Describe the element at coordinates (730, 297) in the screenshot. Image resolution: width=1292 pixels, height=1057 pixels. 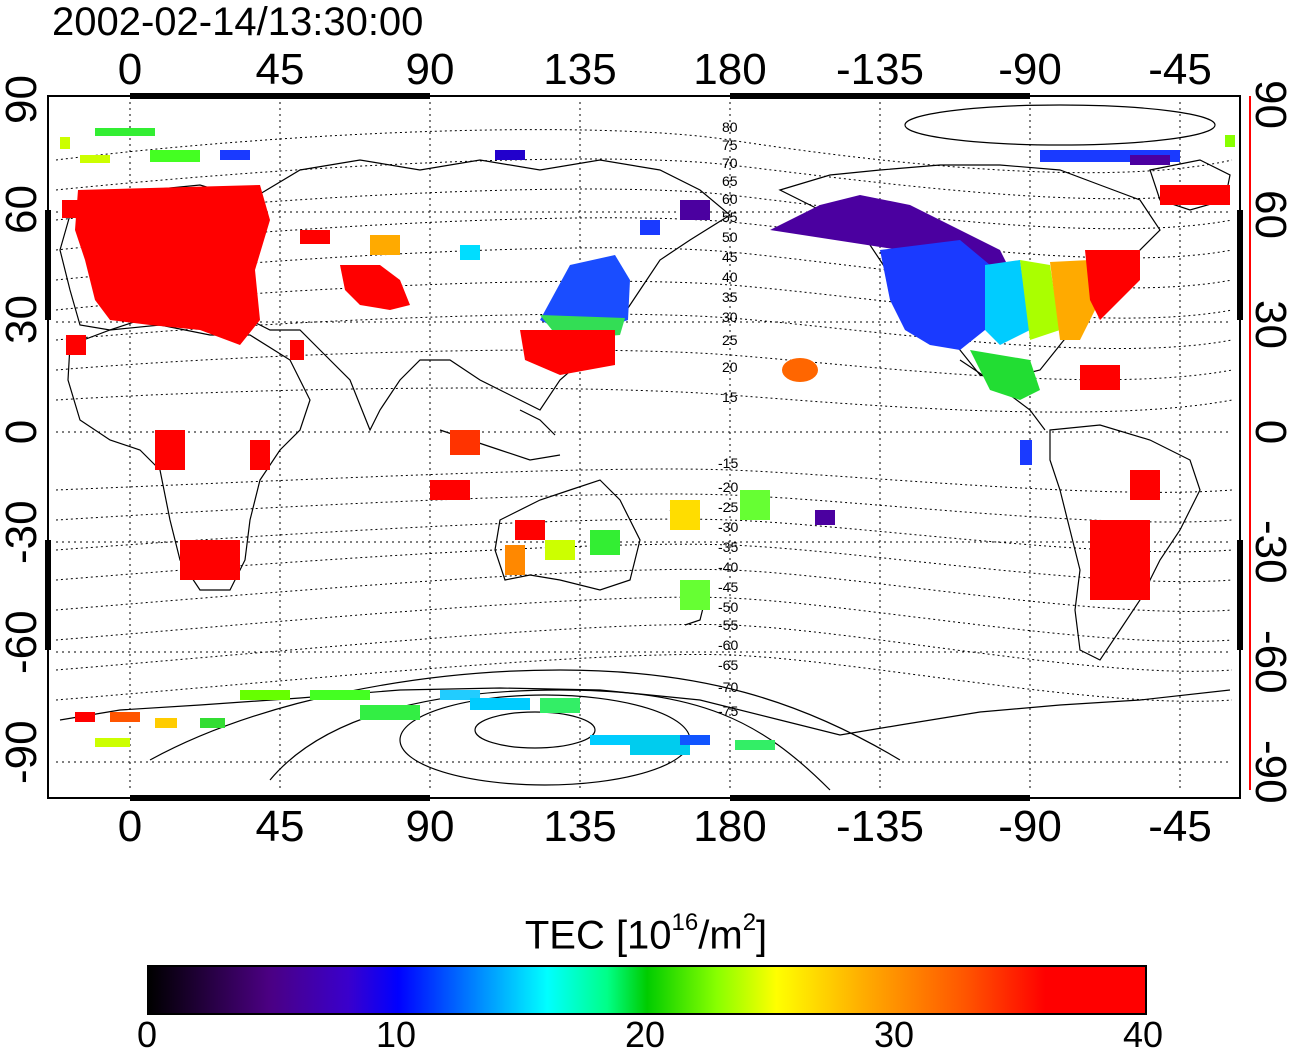
I see `contour-label: 35` at that location.